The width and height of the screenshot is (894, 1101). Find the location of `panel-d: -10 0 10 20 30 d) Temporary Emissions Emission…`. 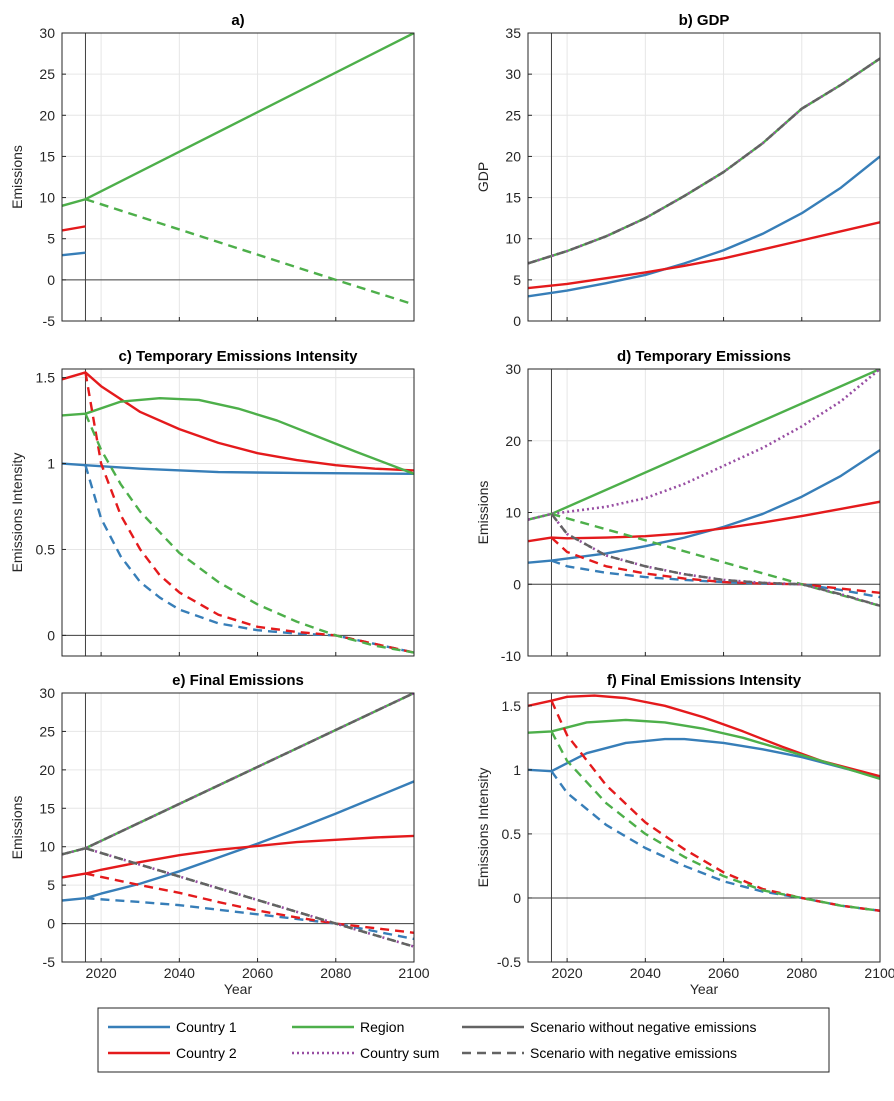

panel-d: -10 0 10 20 30 d) Temporary Emissions Emission… is located at coordinates (678, 506).